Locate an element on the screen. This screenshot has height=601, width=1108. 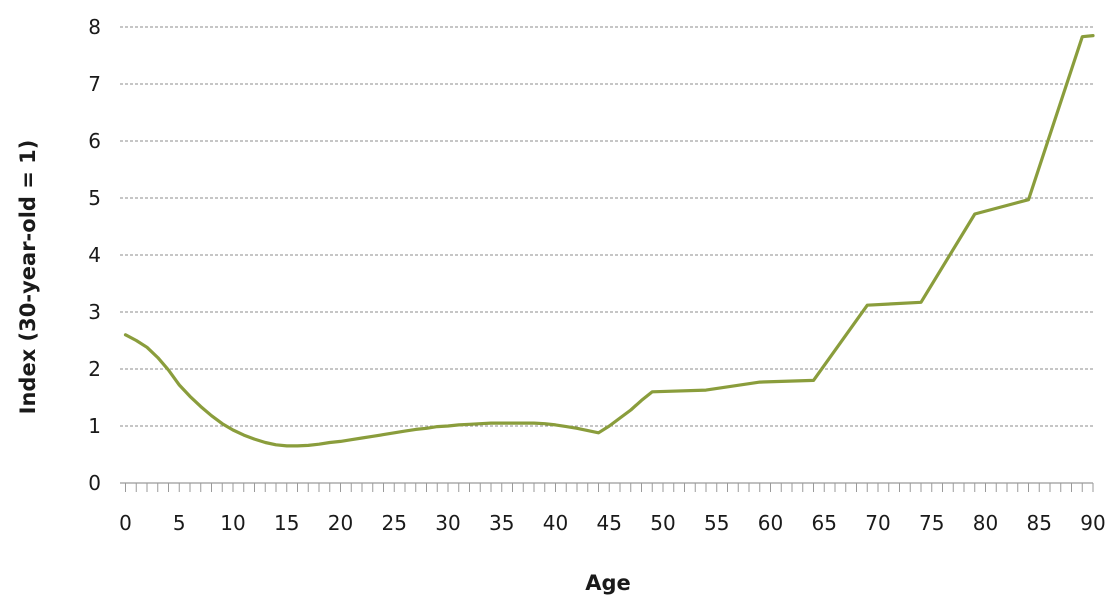
y-tick-label: 4 is located at coordinates (94, 255).